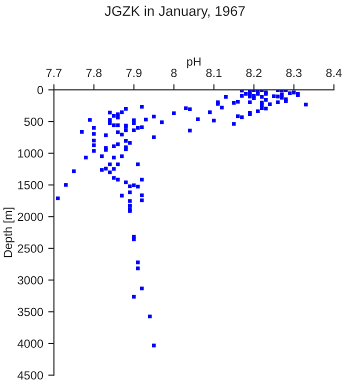  Describe the element at coordinates (8, 233) in the screenshot. I see `y-axis-title: Depth [m]` at that location.